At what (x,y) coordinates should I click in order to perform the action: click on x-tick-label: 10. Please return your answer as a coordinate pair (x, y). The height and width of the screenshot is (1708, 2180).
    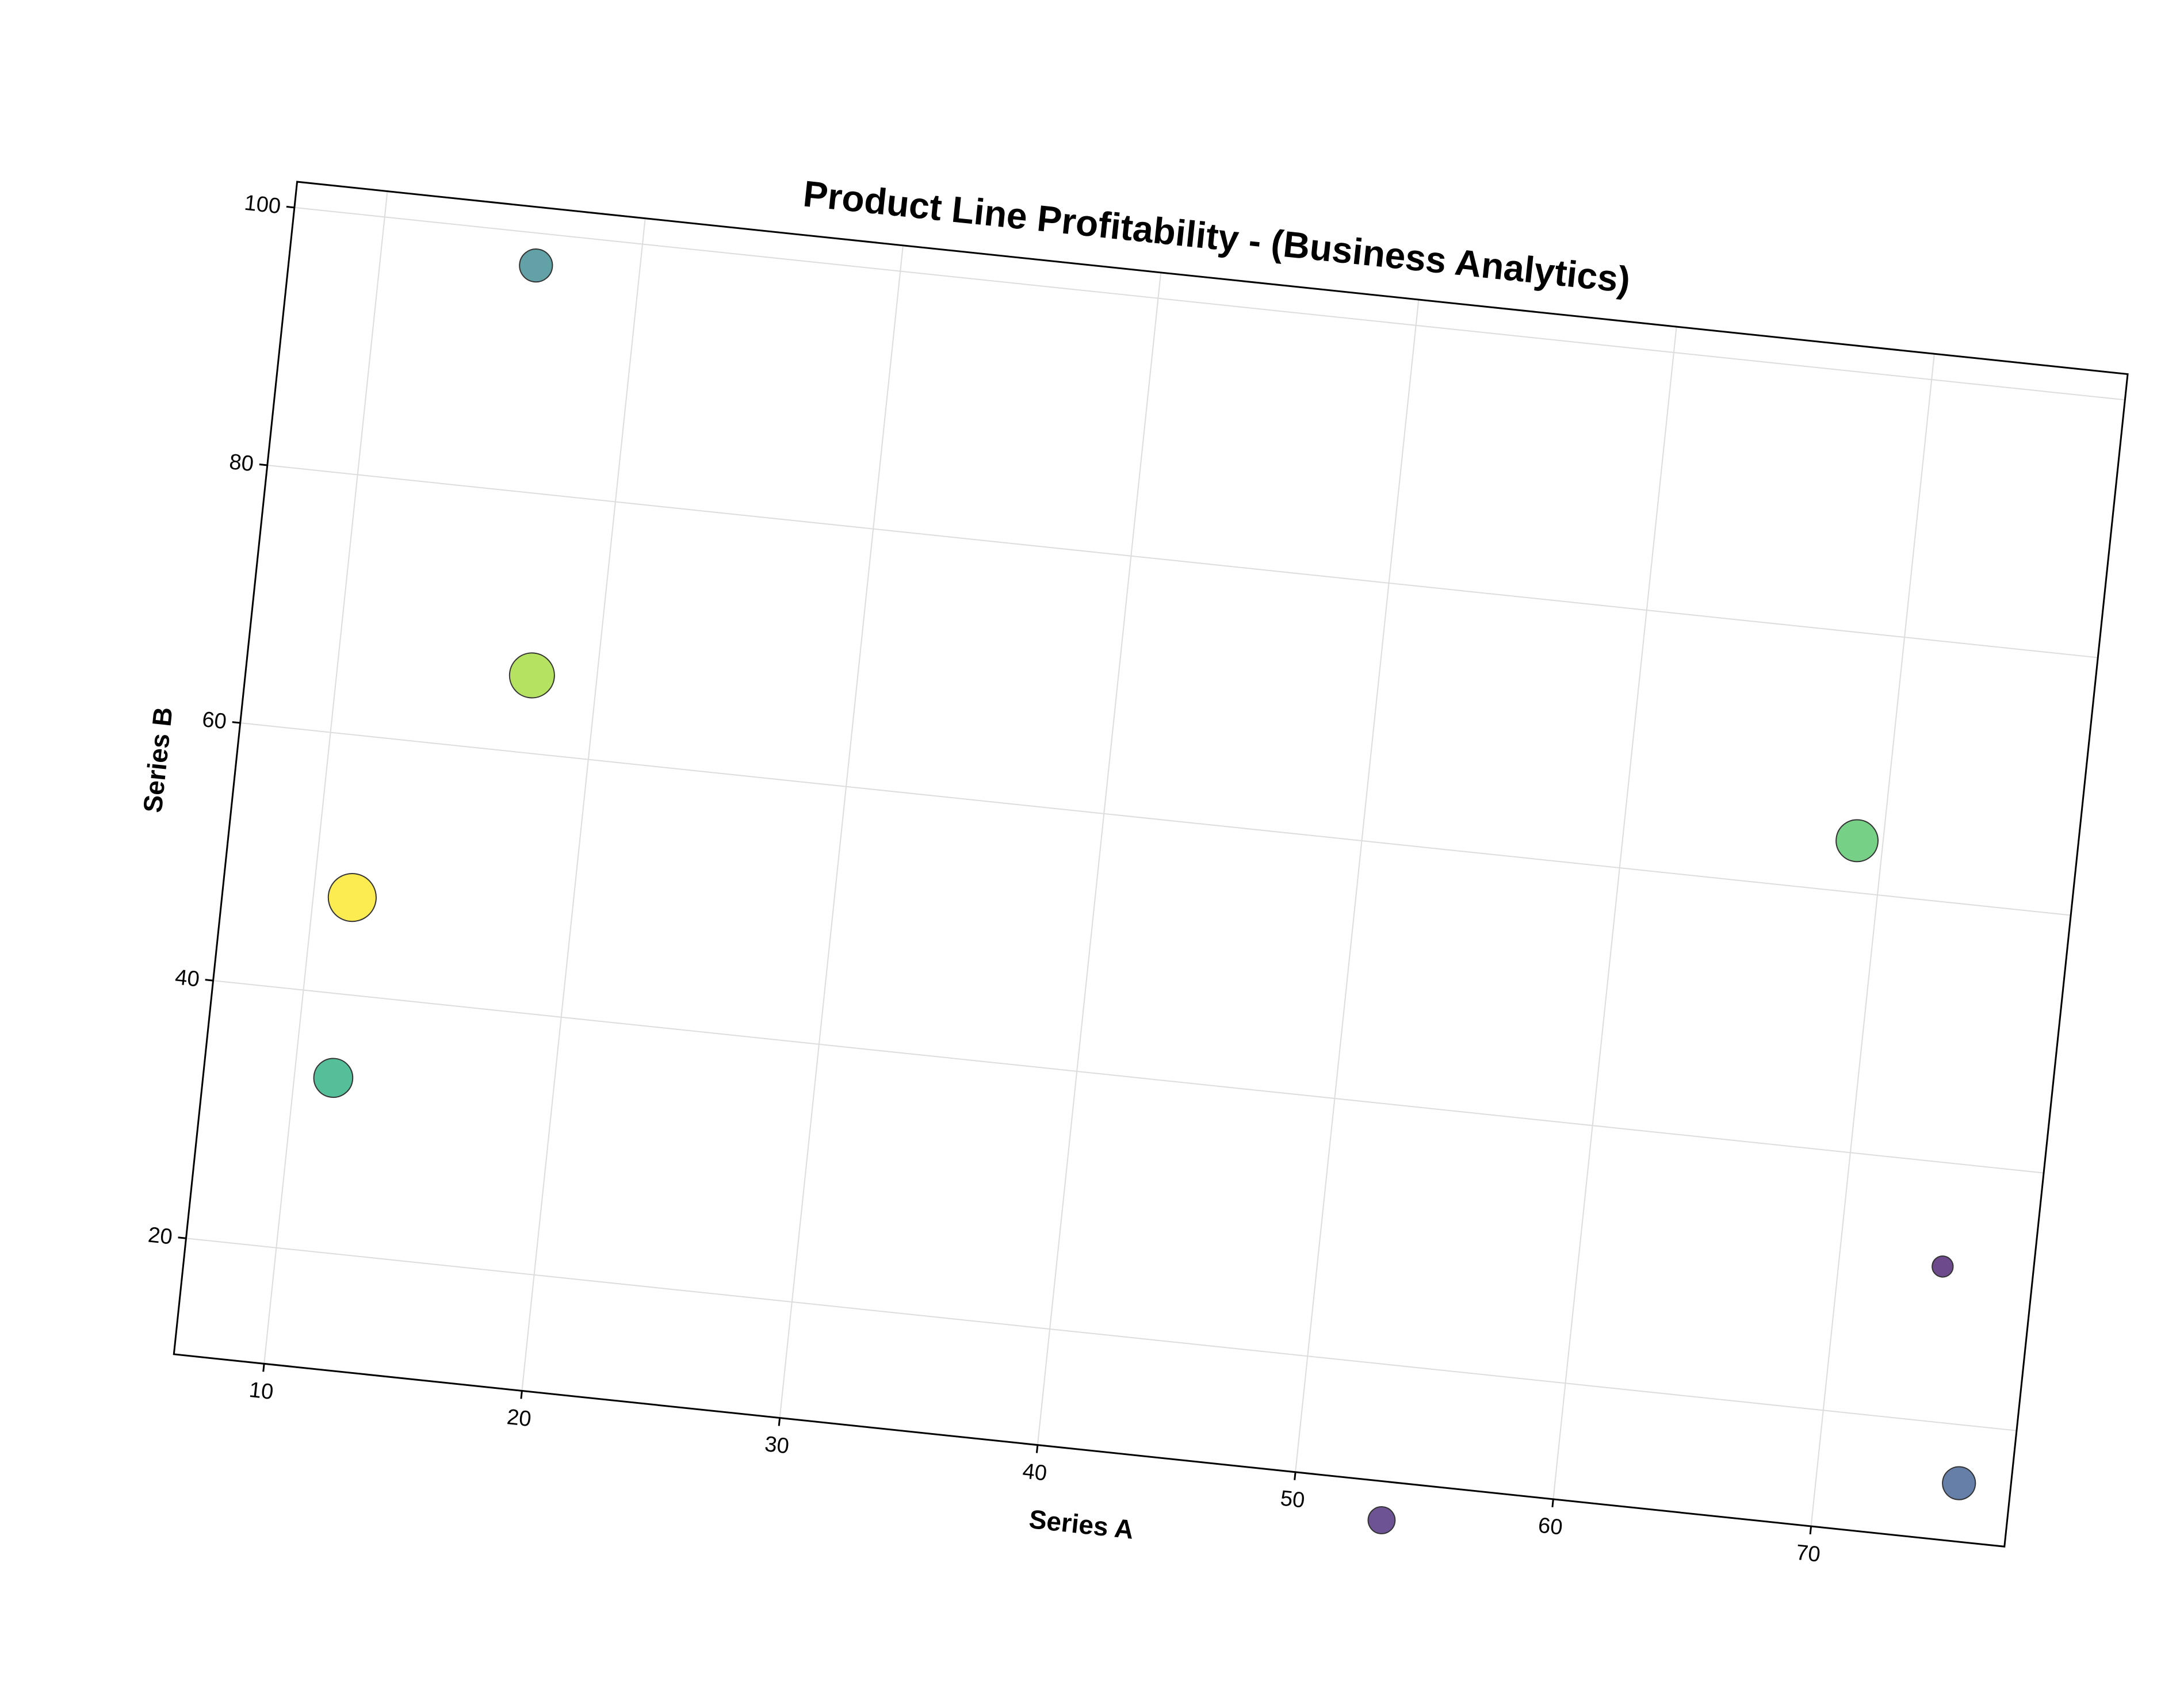
    Looking at the image, I should click on (261, 1391).